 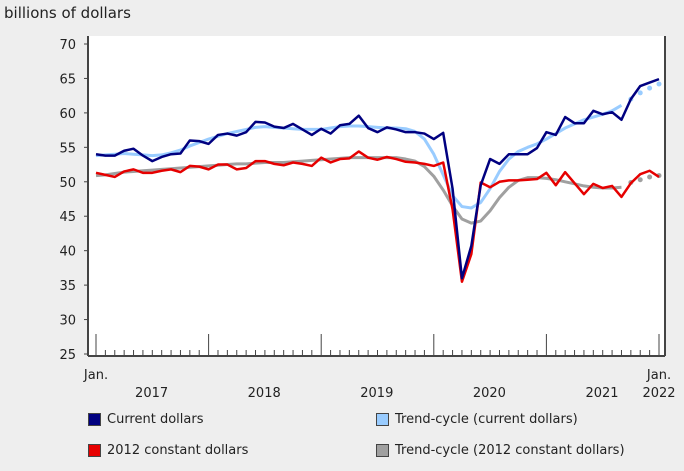 I want to click on y-tick-label: 35, so click(x=67, y=286).